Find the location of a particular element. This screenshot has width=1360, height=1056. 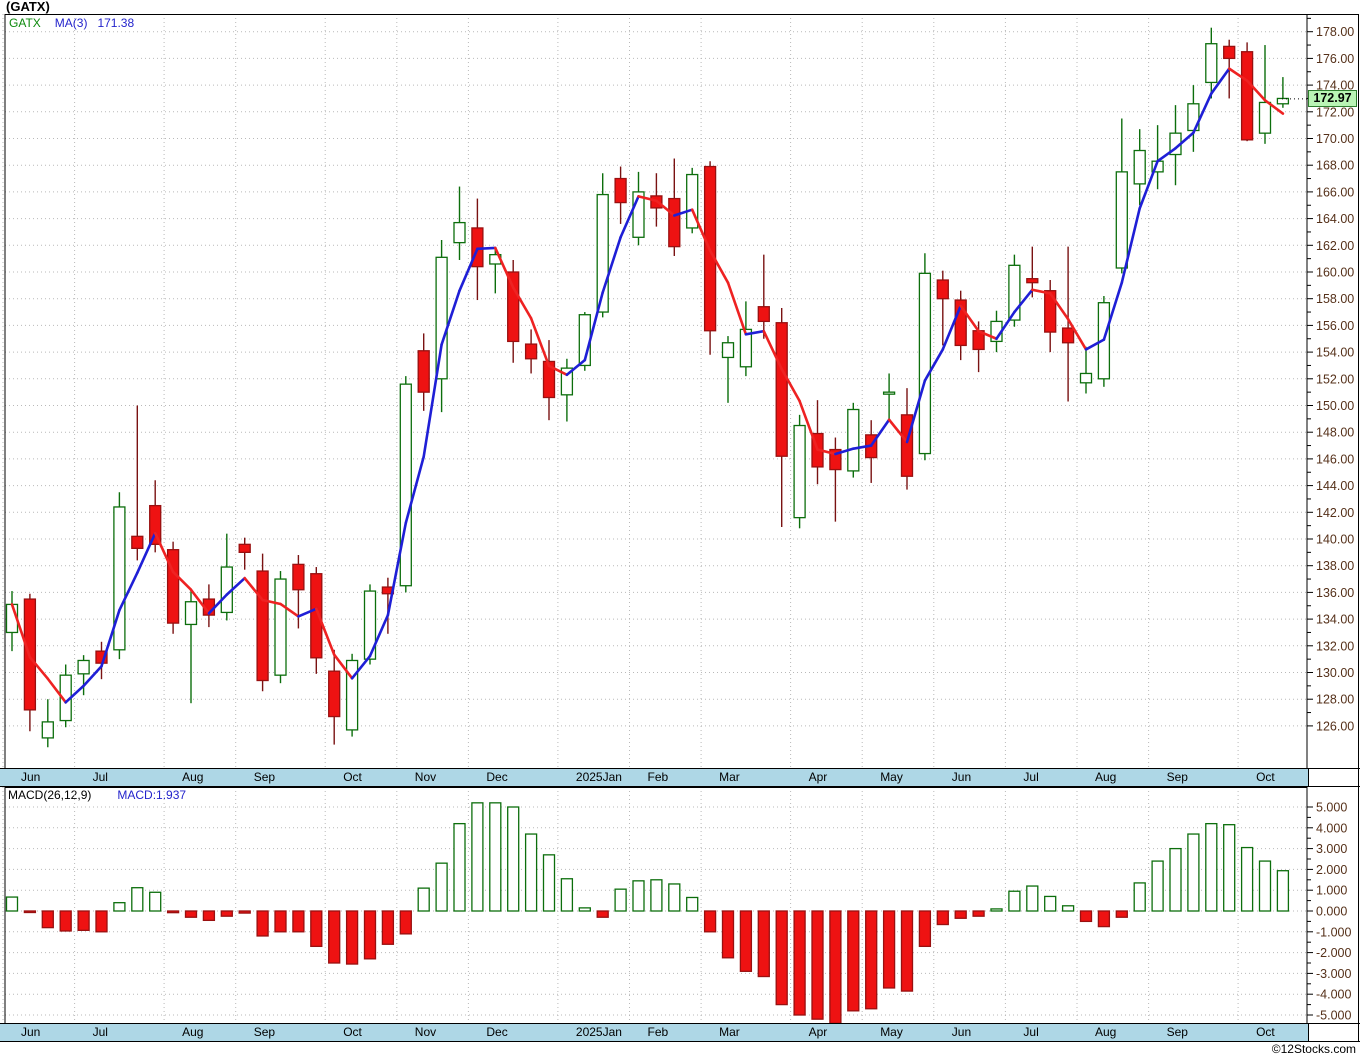

macd-legend-label: MACD(26,12,9) is located at coordinates (50, 795).